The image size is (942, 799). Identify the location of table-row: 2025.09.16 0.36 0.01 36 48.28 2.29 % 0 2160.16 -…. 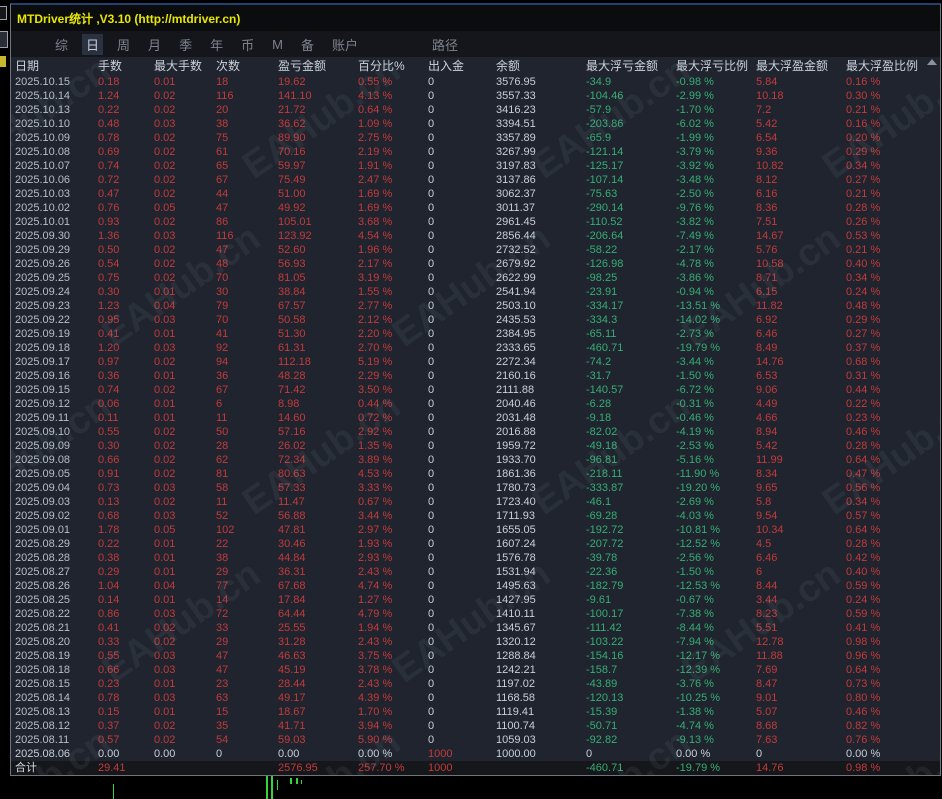
(475, 376).